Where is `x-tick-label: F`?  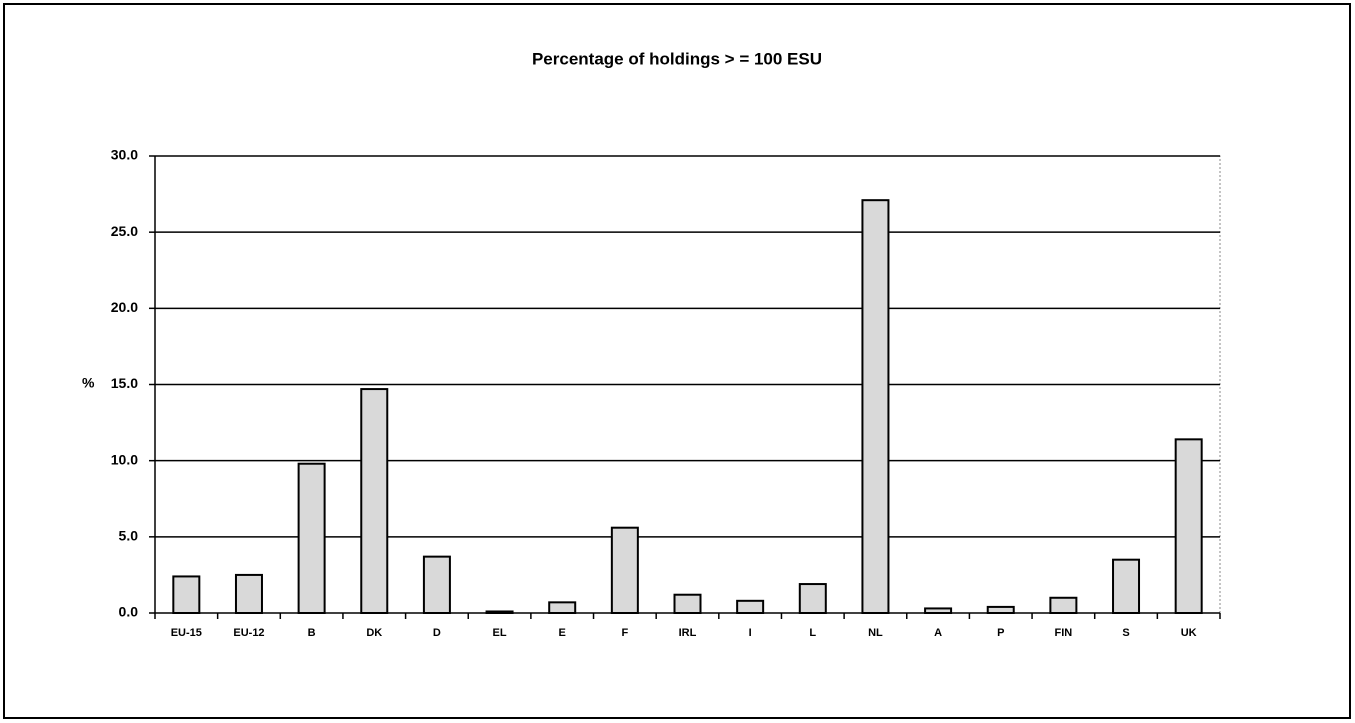 x-tick-label: F is located at coordinates (624, 633).